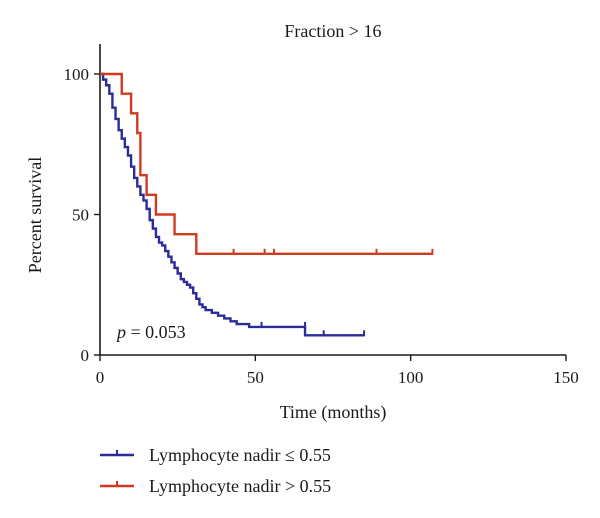 This screenshot has height=518, width=600. I want to click on x-axis-label: Time (months), so click(333, 412).